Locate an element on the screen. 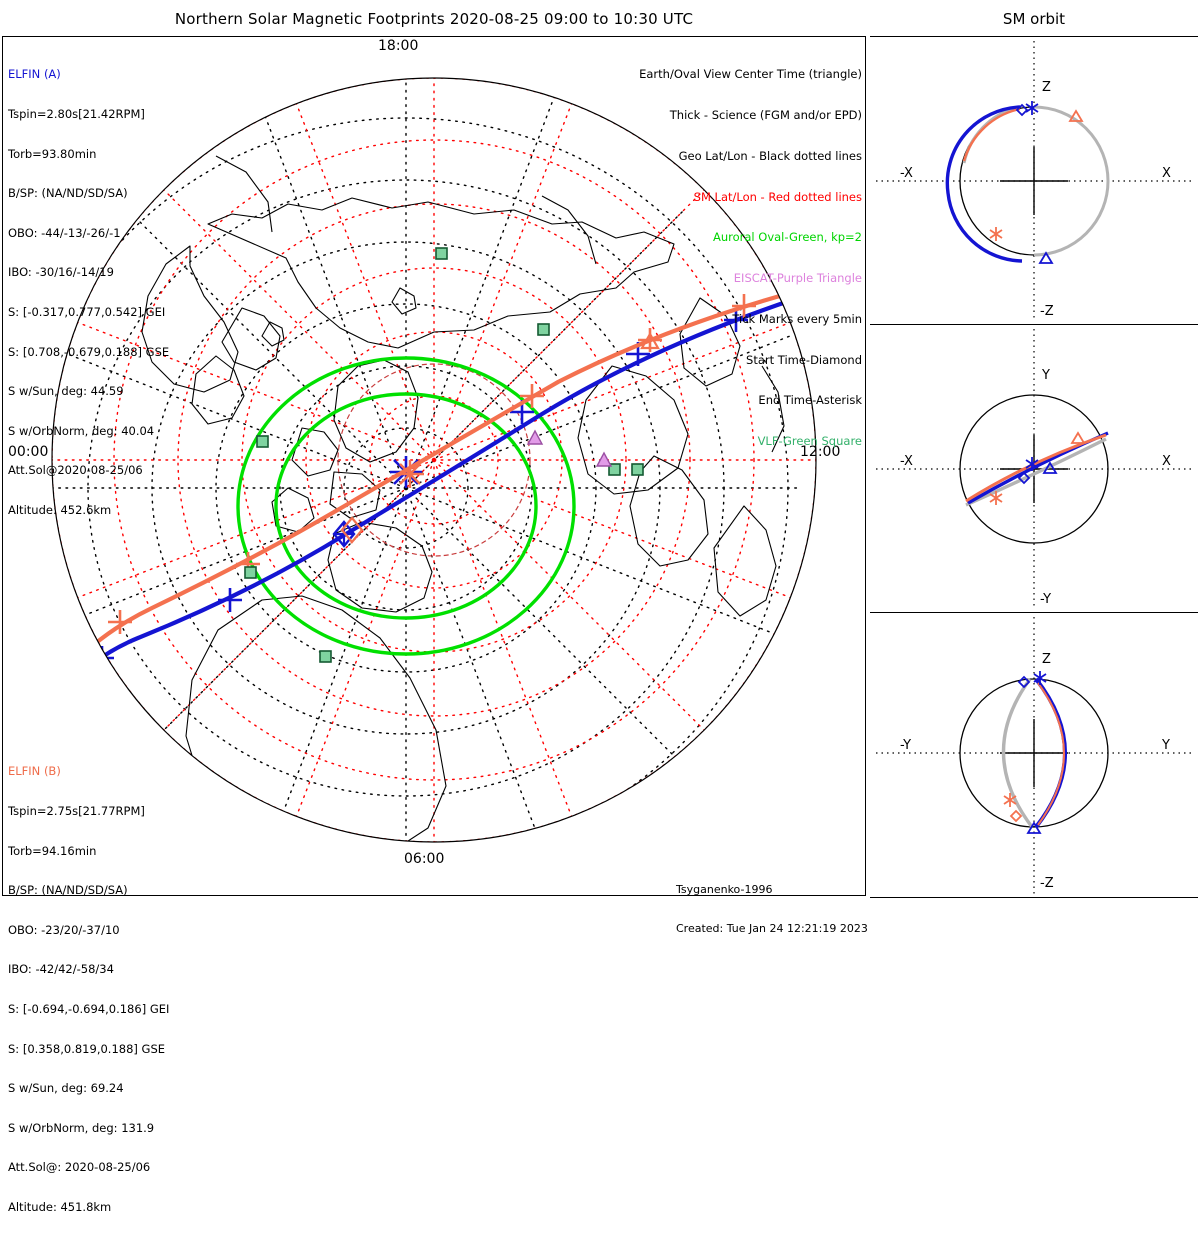 The image size is (1200, 1241). elfin-a-line-0: Tspin=2.80s[21.42RPM] is located at coordinates (76, 114).